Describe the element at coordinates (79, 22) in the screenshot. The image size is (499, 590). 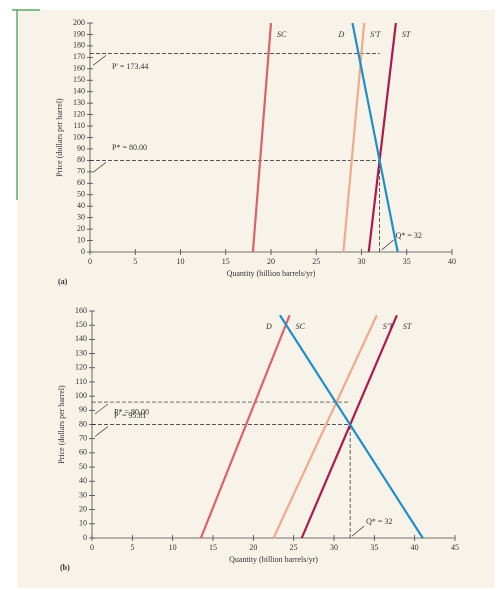
I see `y-tick-label: 200` at that location.